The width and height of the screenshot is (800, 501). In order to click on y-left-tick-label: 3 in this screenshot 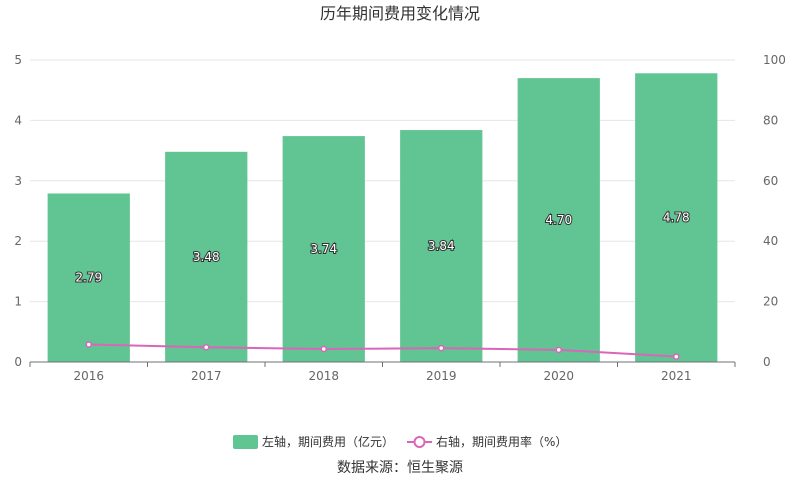, I will do `click(18, 181)`.